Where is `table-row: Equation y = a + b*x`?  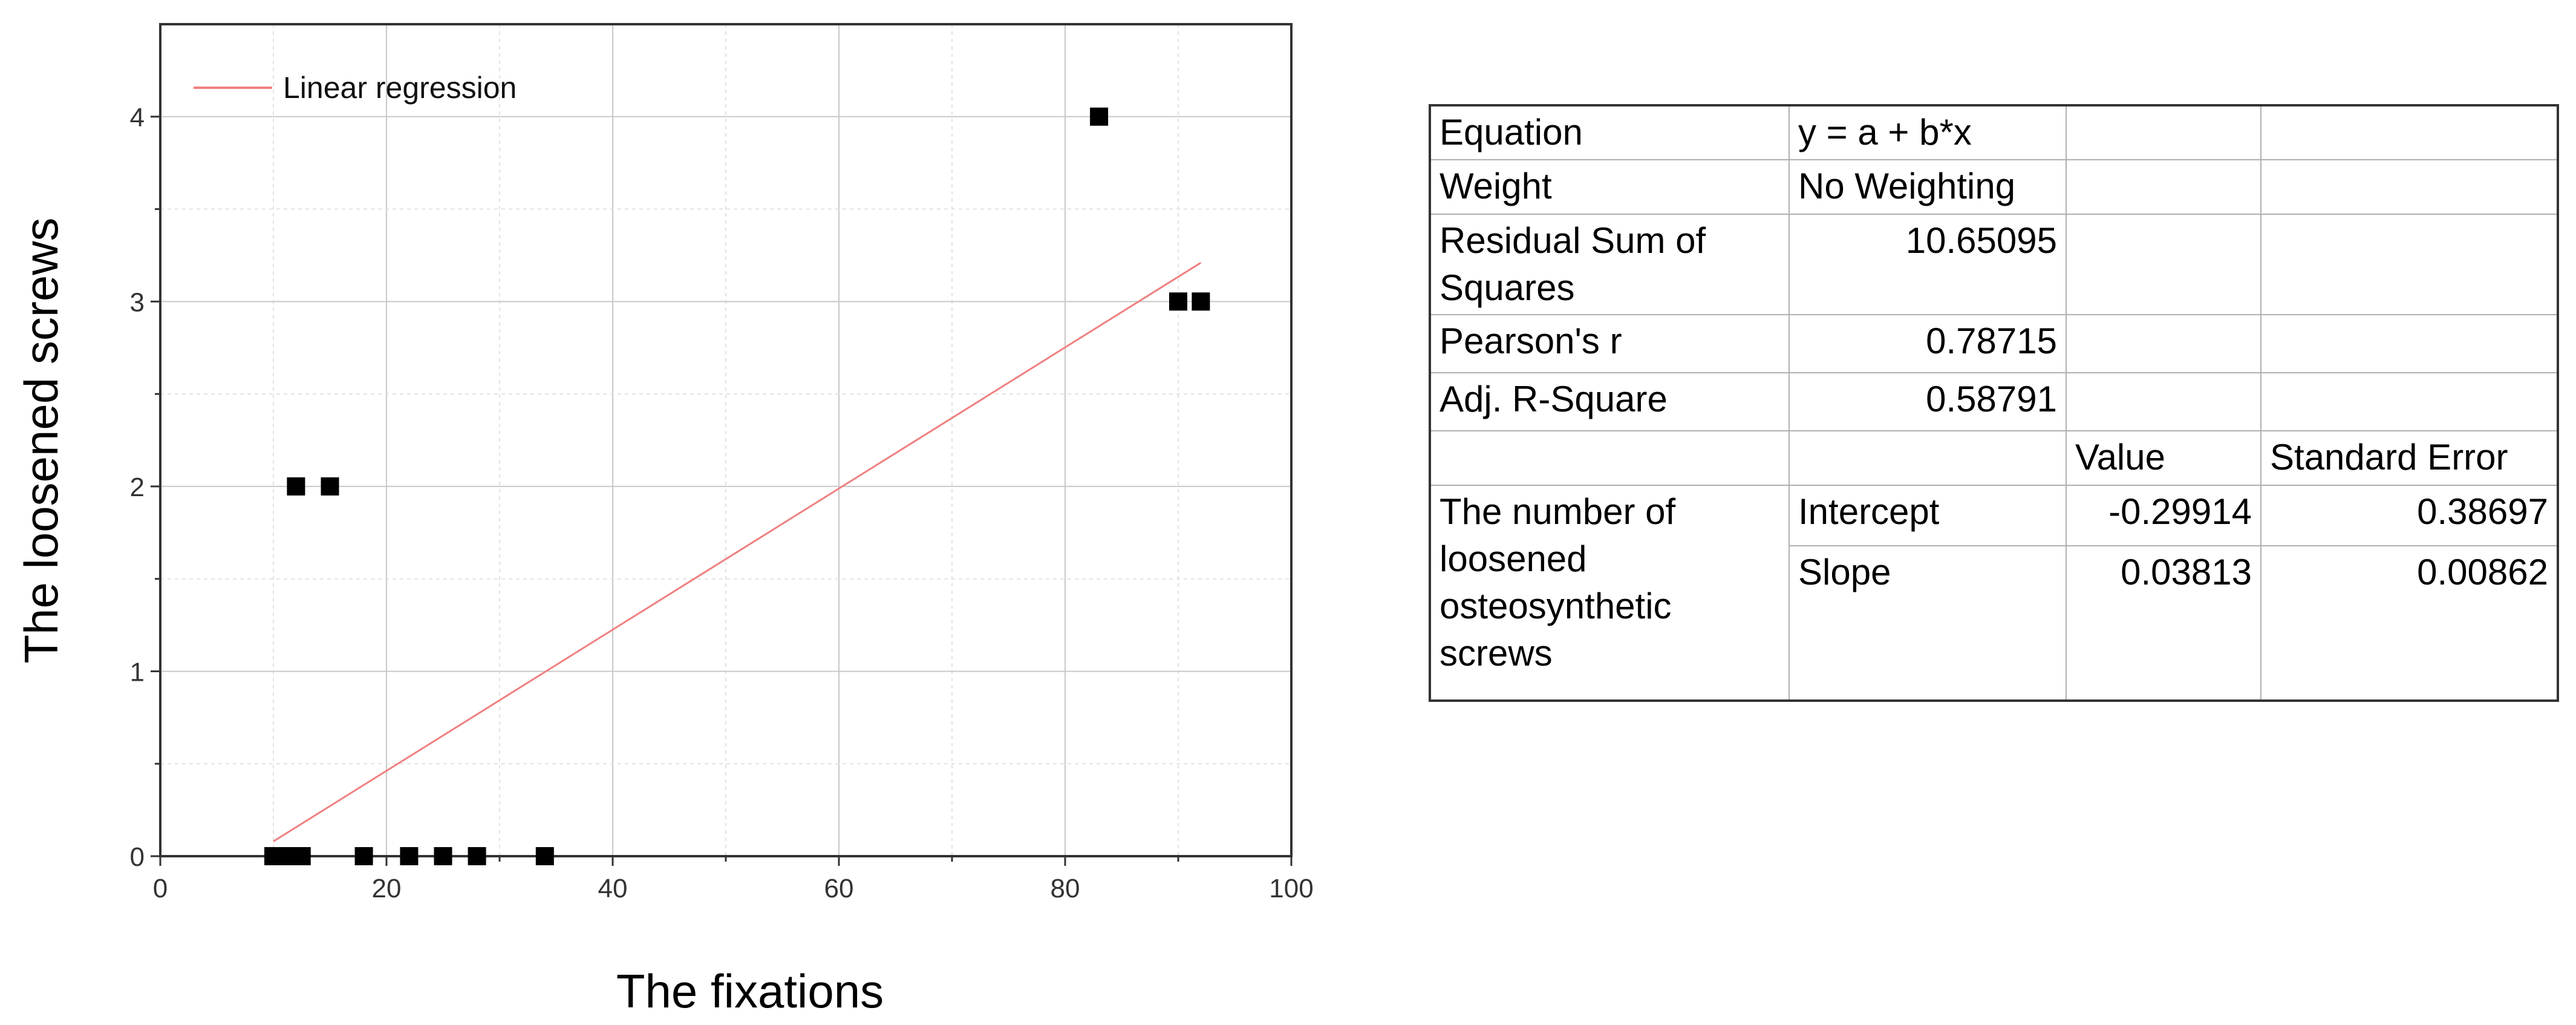
table-row: Equation y = a + b*x is located at coordinates (1994, 132).